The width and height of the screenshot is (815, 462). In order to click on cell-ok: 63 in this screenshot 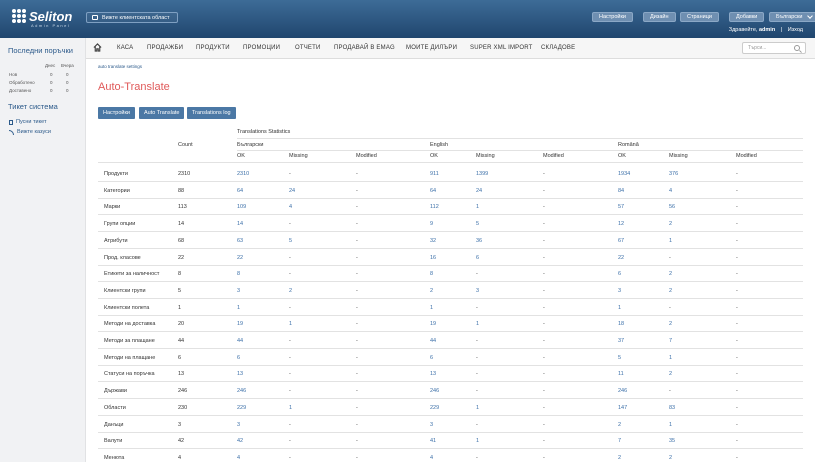, I will do `click(240, 240)`.